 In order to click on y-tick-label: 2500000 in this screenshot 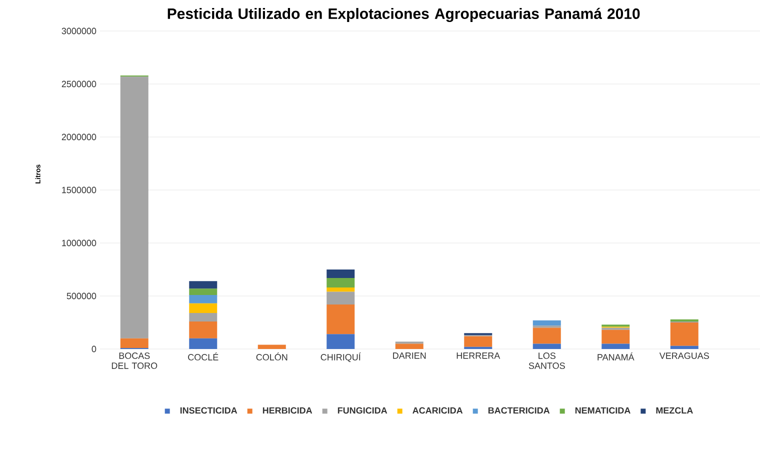, I will do `click(79, 84)`.